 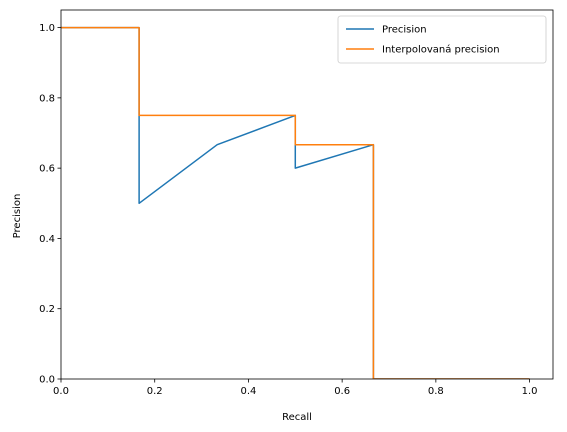 I want to click on y-axis: 0.0 0.2 0.4 0.6 0.8 1.0, so click(x=50, y=204).